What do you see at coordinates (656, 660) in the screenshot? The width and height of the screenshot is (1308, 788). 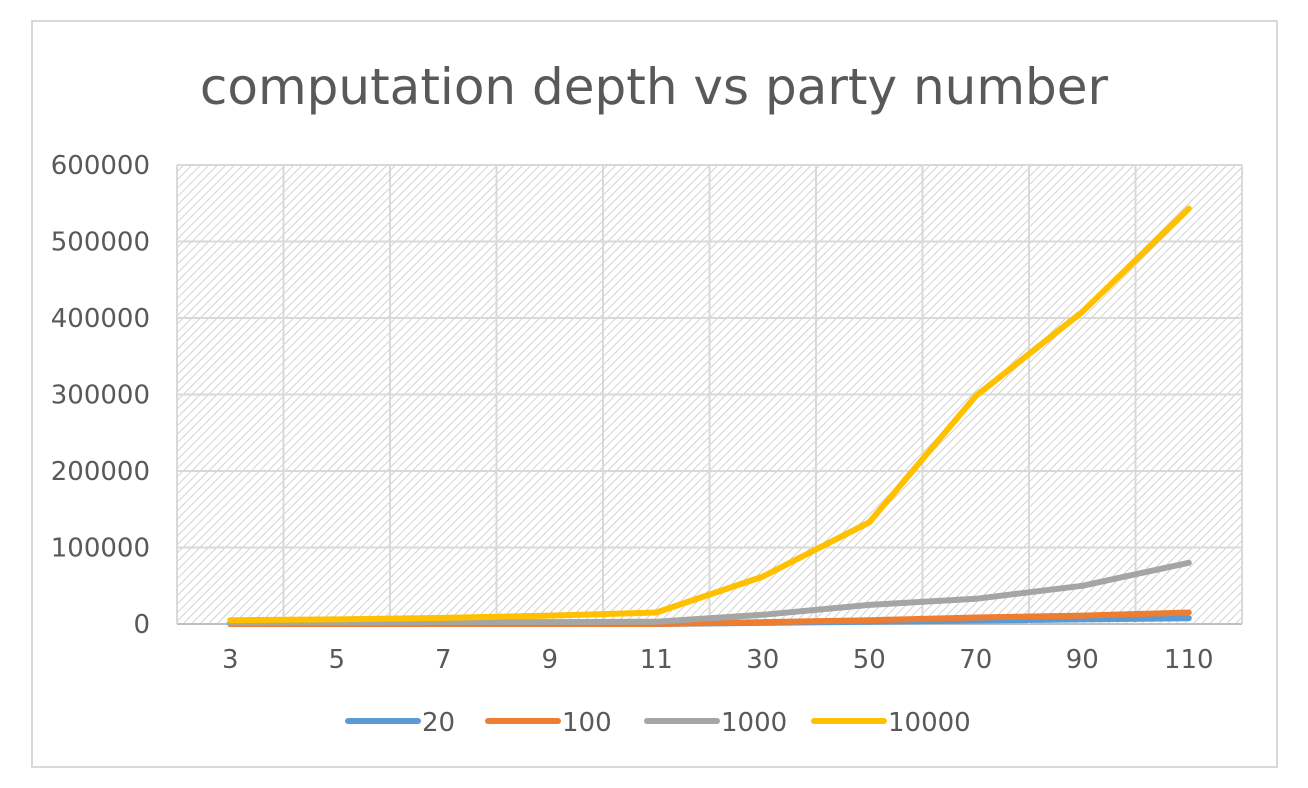 I see `x-tick-label: 11` at bounding box center [656, 660].